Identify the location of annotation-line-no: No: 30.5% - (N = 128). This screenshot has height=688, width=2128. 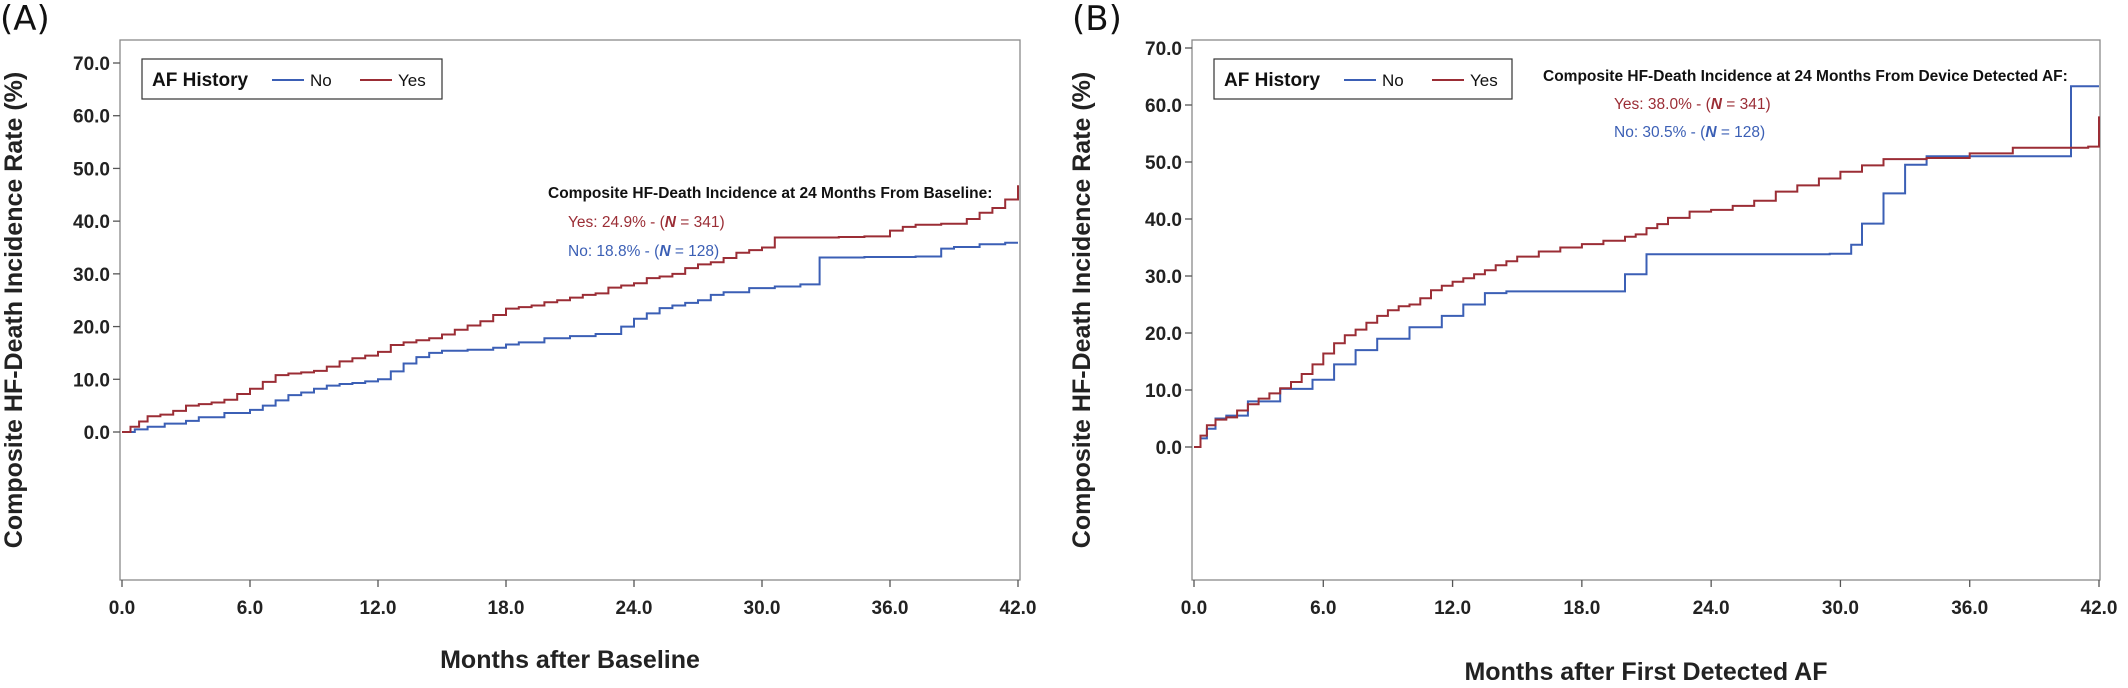
(1689, 132).